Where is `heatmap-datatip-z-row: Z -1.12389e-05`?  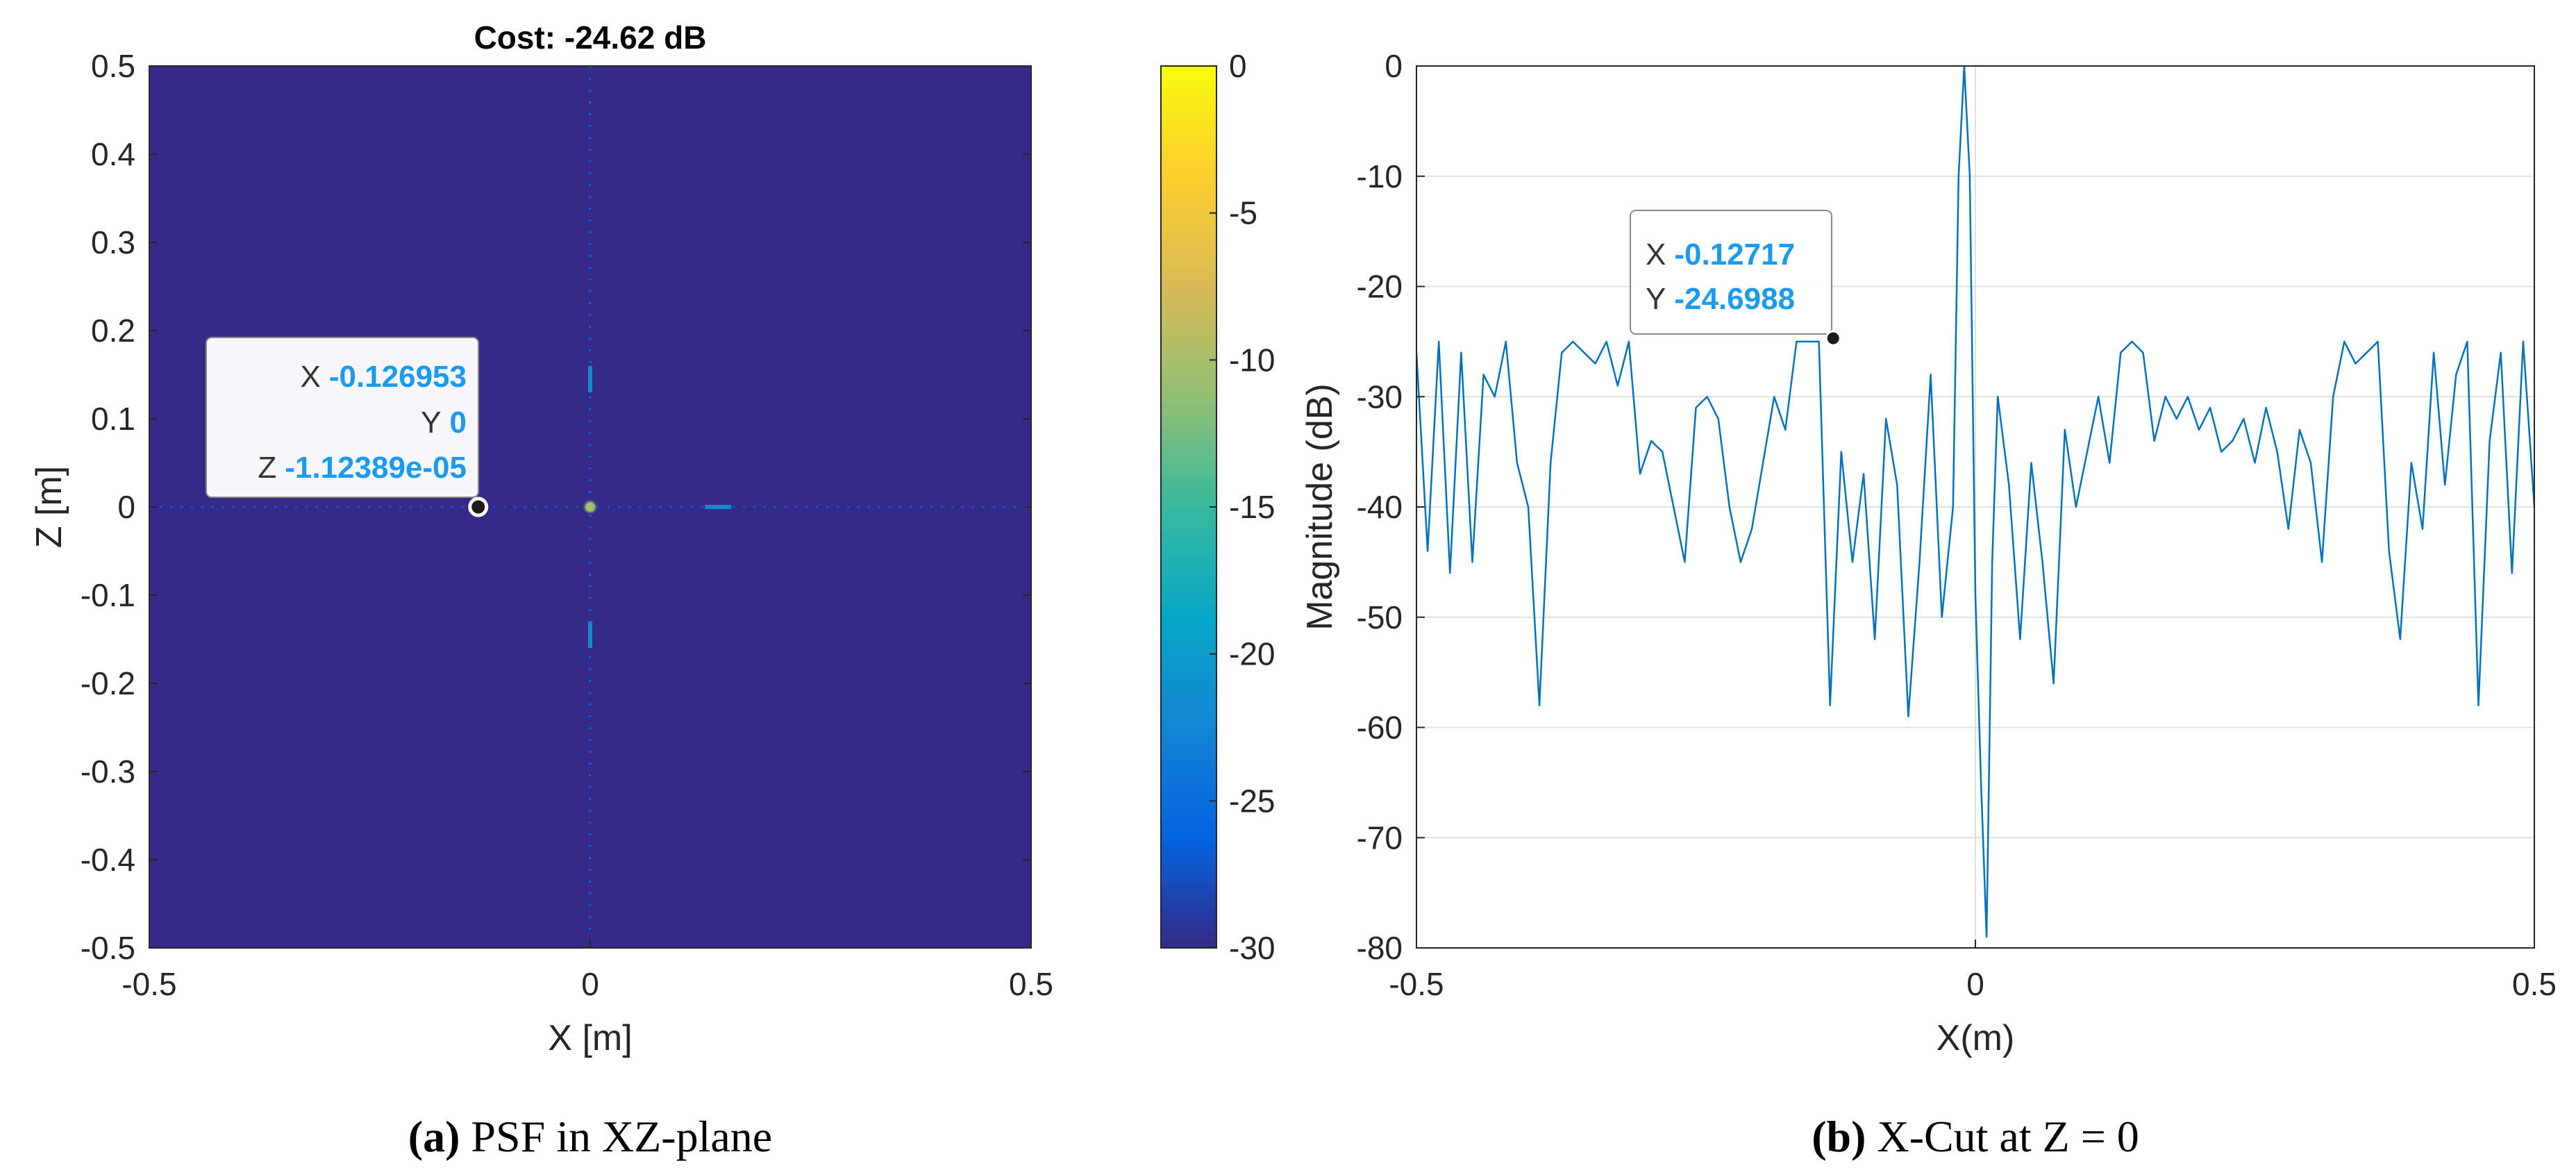 heatmap-datatip-z-row: Z -1.12389e-05 is located at coordinates (362, 468).